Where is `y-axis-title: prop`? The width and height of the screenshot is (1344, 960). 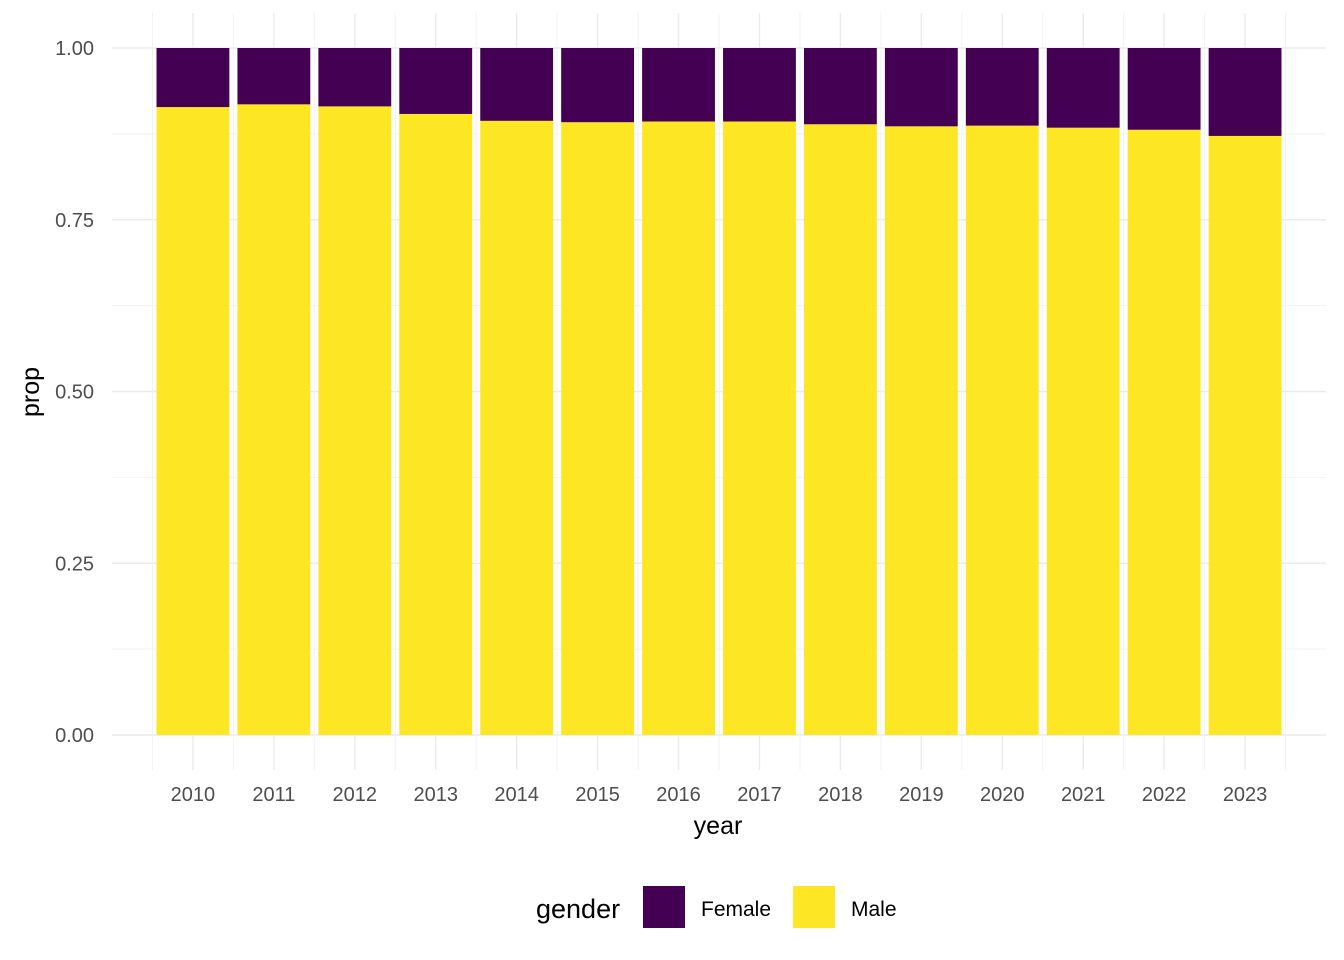 y-axis-title: prop is located at coordinates (31, 392).